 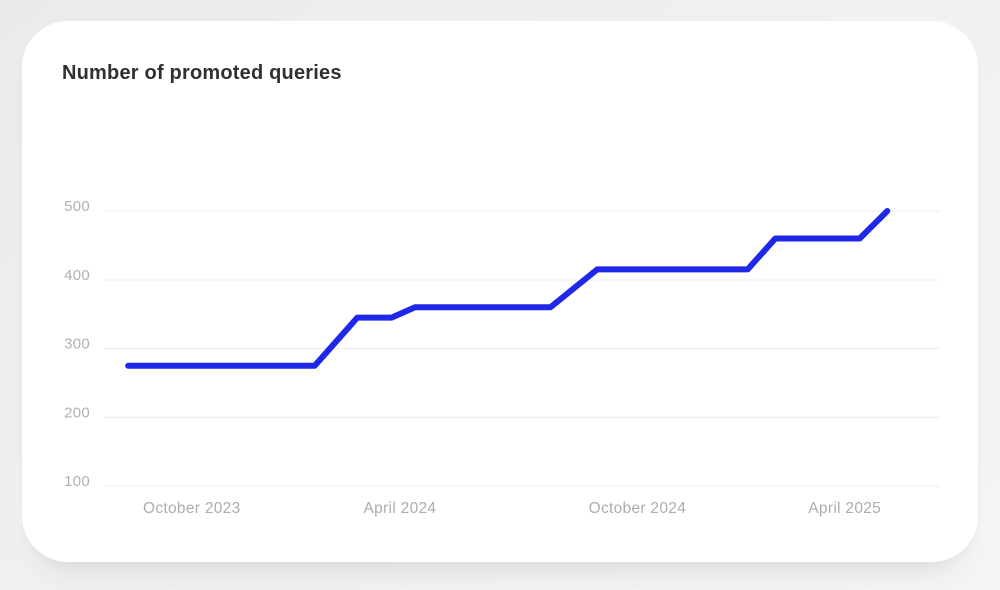 What do you see at coordinates (400, 508) in the screenshot?
I see `x-tick-label: April 2024` at bounding box center [400, 508].